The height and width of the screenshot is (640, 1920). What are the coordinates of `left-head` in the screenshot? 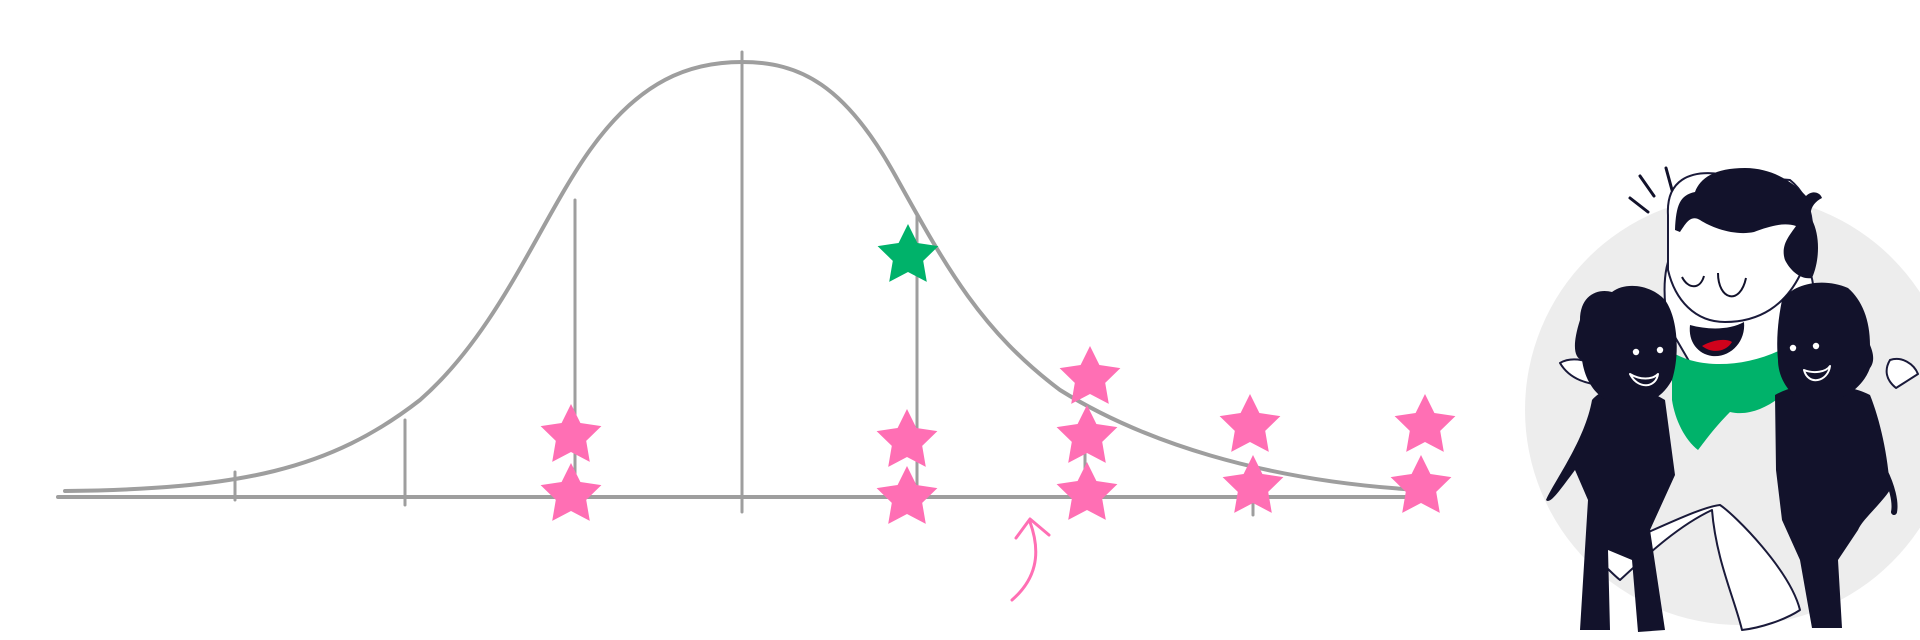 It's located at (1625, 345).